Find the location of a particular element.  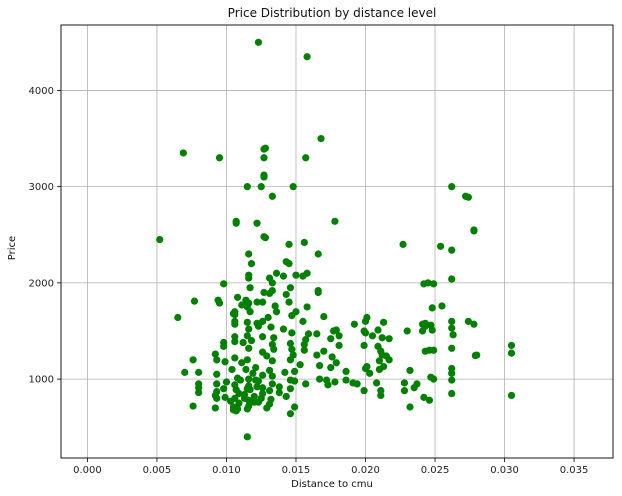

y-tick-label: 4000 is located at coordinates (41, 91).